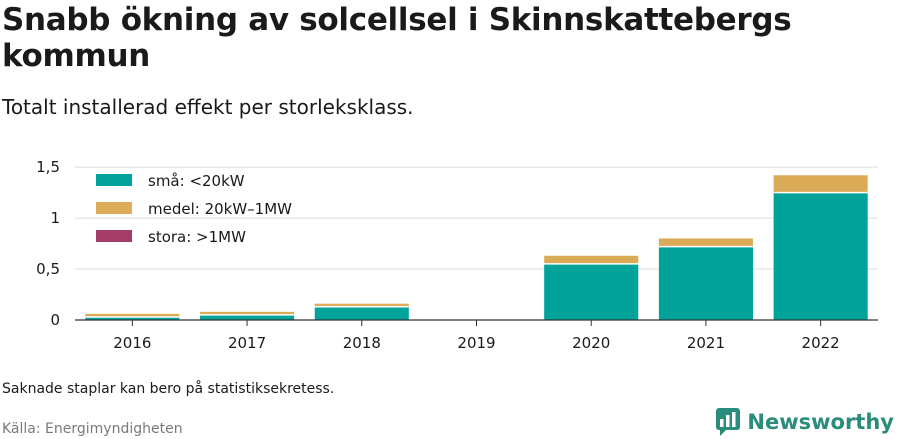 The width and height of the screenshot is (900, 439). What do you see at coordinates (728, 422) in the screenshot?
I see `newsworthy-logo-icon` at bounding box center [728, 422].